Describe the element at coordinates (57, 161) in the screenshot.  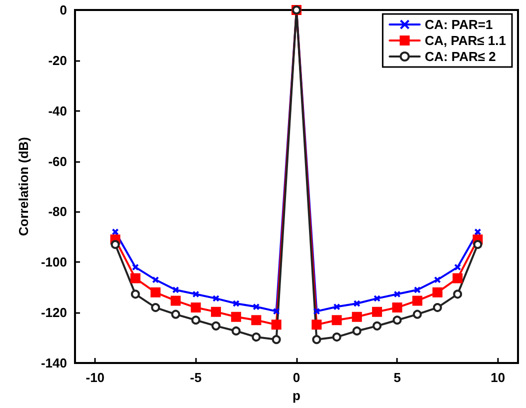
I see `y-tick-label: -60` at that location.